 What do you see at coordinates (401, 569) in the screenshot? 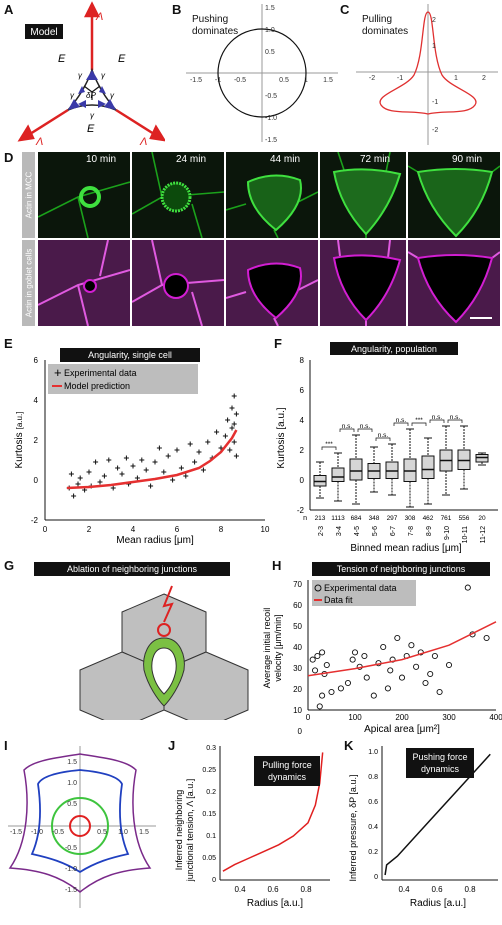
I see `h-title: Tension of neighboring junctions` at bounding box center [401, 569].